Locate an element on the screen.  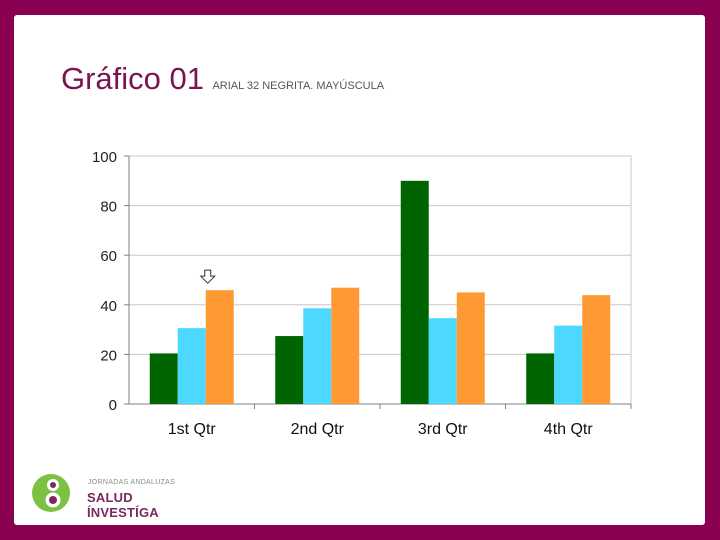
x-tick-label: 3rd Qtr is located at coordinates (443, 429).